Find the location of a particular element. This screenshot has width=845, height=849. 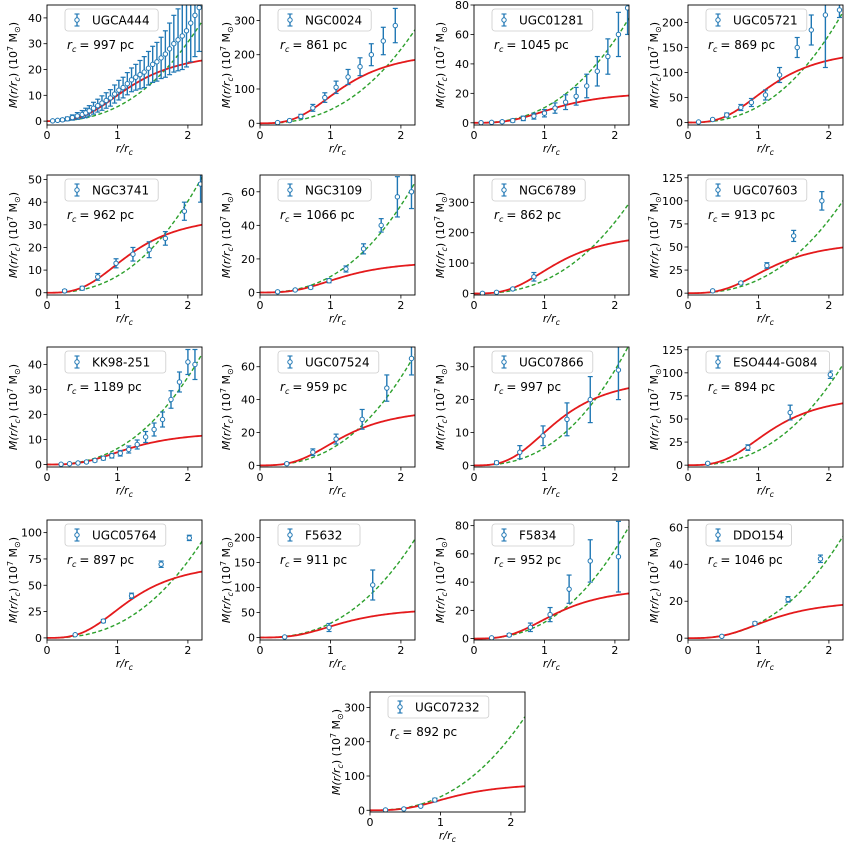

y-tick-label: 50 is located at coordinates (676, 419).